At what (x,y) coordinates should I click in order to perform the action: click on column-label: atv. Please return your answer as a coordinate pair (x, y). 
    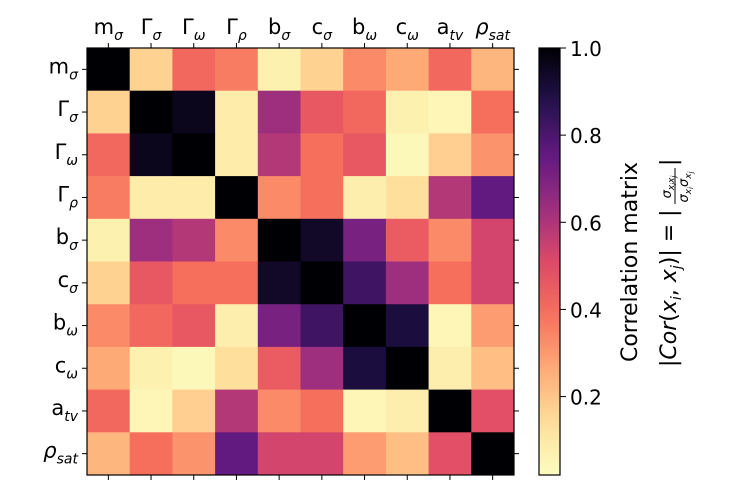
    Looking at the image, I should click on (450, 29).